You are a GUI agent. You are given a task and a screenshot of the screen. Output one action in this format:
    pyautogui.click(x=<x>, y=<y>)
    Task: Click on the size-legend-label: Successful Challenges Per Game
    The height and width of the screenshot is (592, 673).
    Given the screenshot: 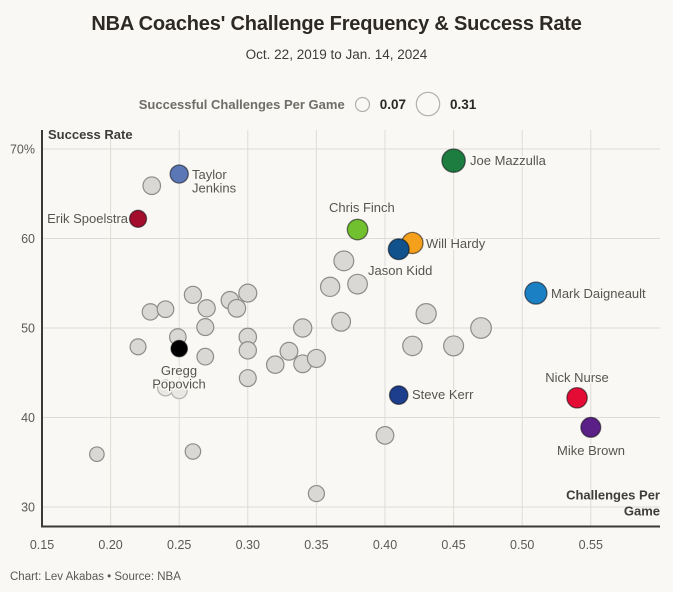 What is the action you would take?
    pyautogui.click(x=241, y=104)
    